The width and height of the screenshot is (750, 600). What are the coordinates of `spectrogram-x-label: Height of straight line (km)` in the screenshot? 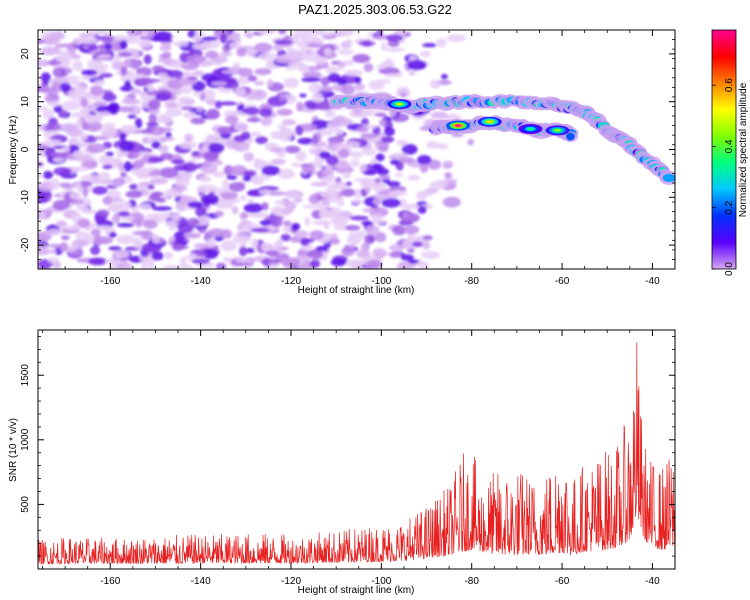 It's located at (356, 290).